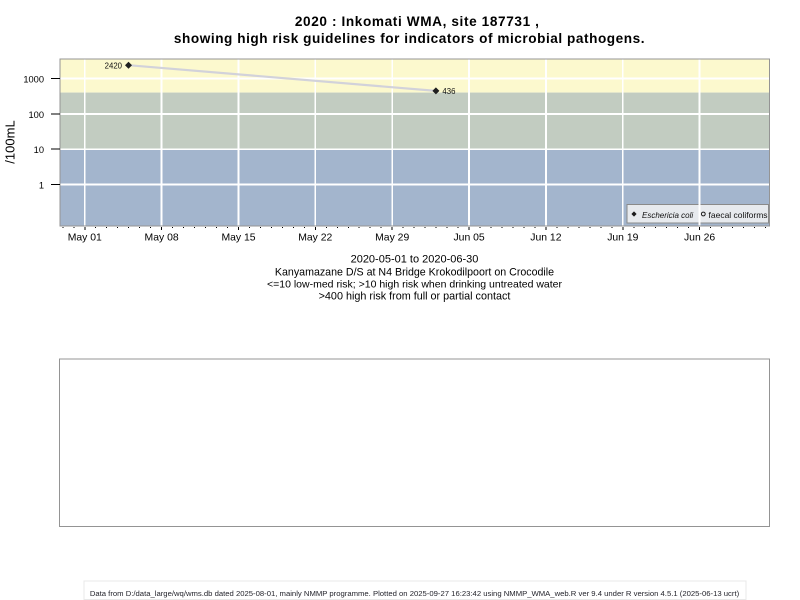 Image resolution: width=800 pixels, height=600 pixels. What do you see at coordinates (415, 259) in the screenshot?
I see `svg-text: 2020-05-01 to 2020-06-30` at bounding box center [415, 259].